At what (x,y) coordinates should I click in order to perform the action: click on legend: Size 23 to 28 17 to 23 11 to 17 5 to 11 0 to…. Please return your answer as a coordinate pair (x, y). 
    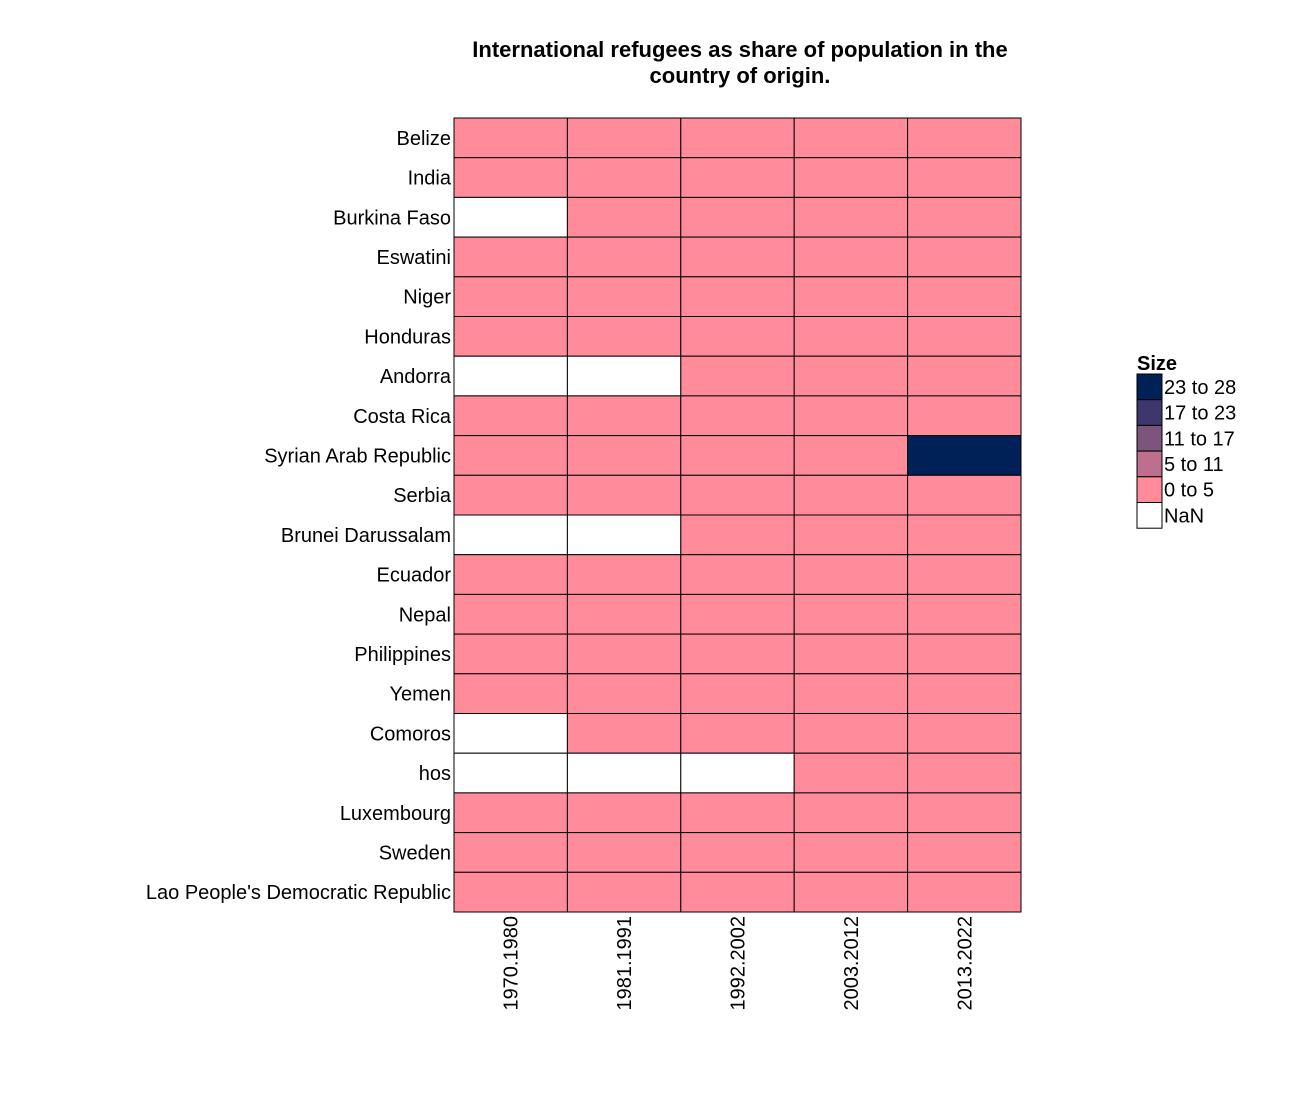
    Looking at the image, I should click on (1186, 441).